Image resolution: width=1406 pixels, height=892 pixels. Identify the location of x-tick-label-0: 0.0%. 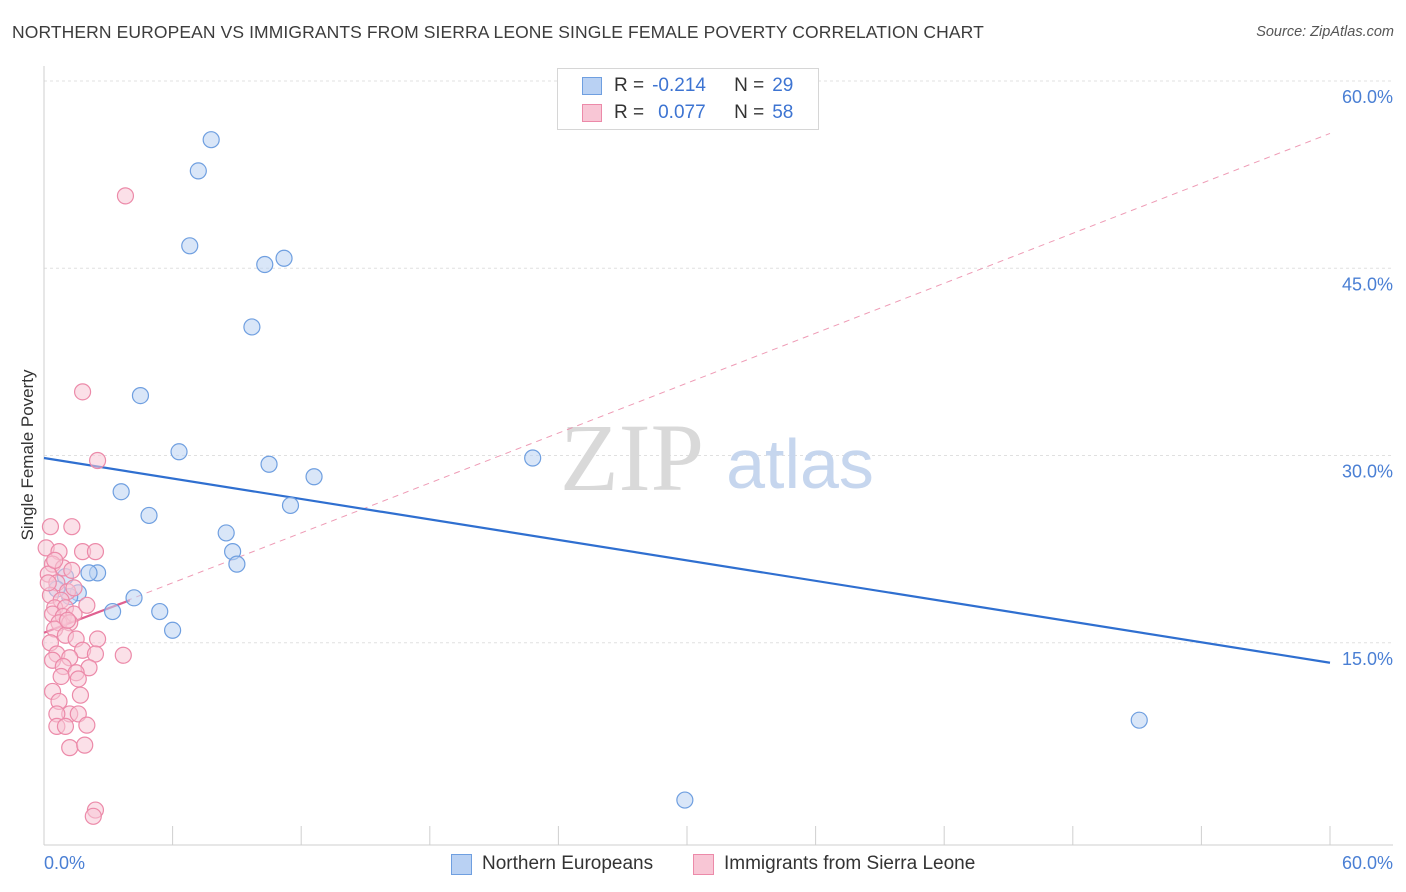
(64, 863).